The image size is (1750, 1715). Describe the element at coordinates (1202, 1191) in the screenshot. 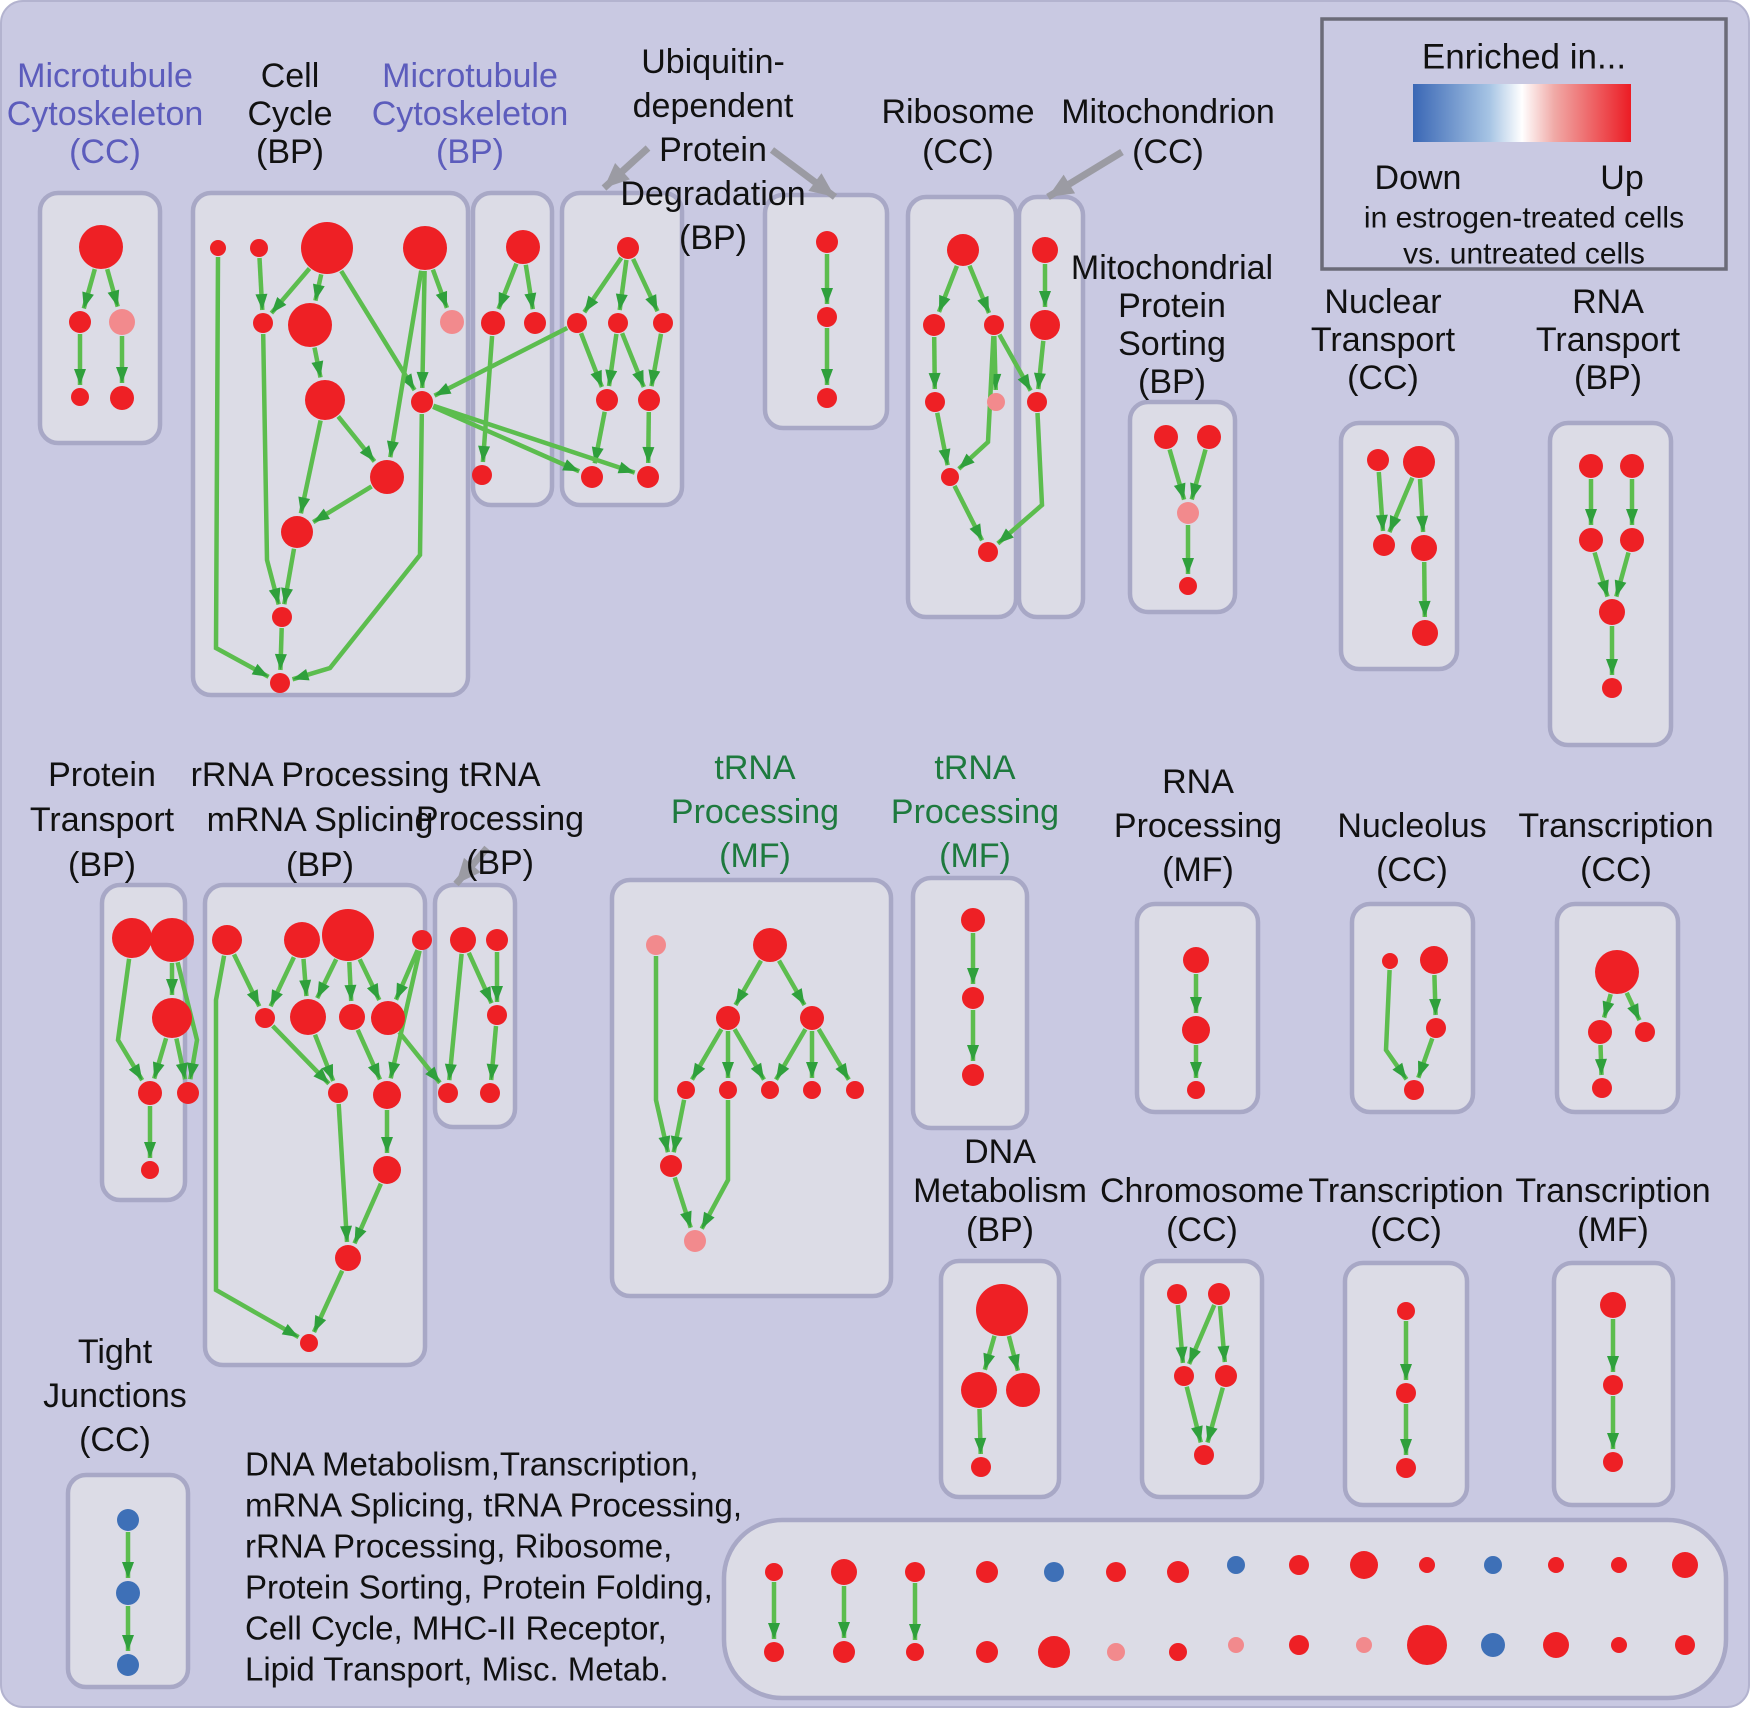

I see `chromosome-cc-label-line-0: Chromosome` at that location.